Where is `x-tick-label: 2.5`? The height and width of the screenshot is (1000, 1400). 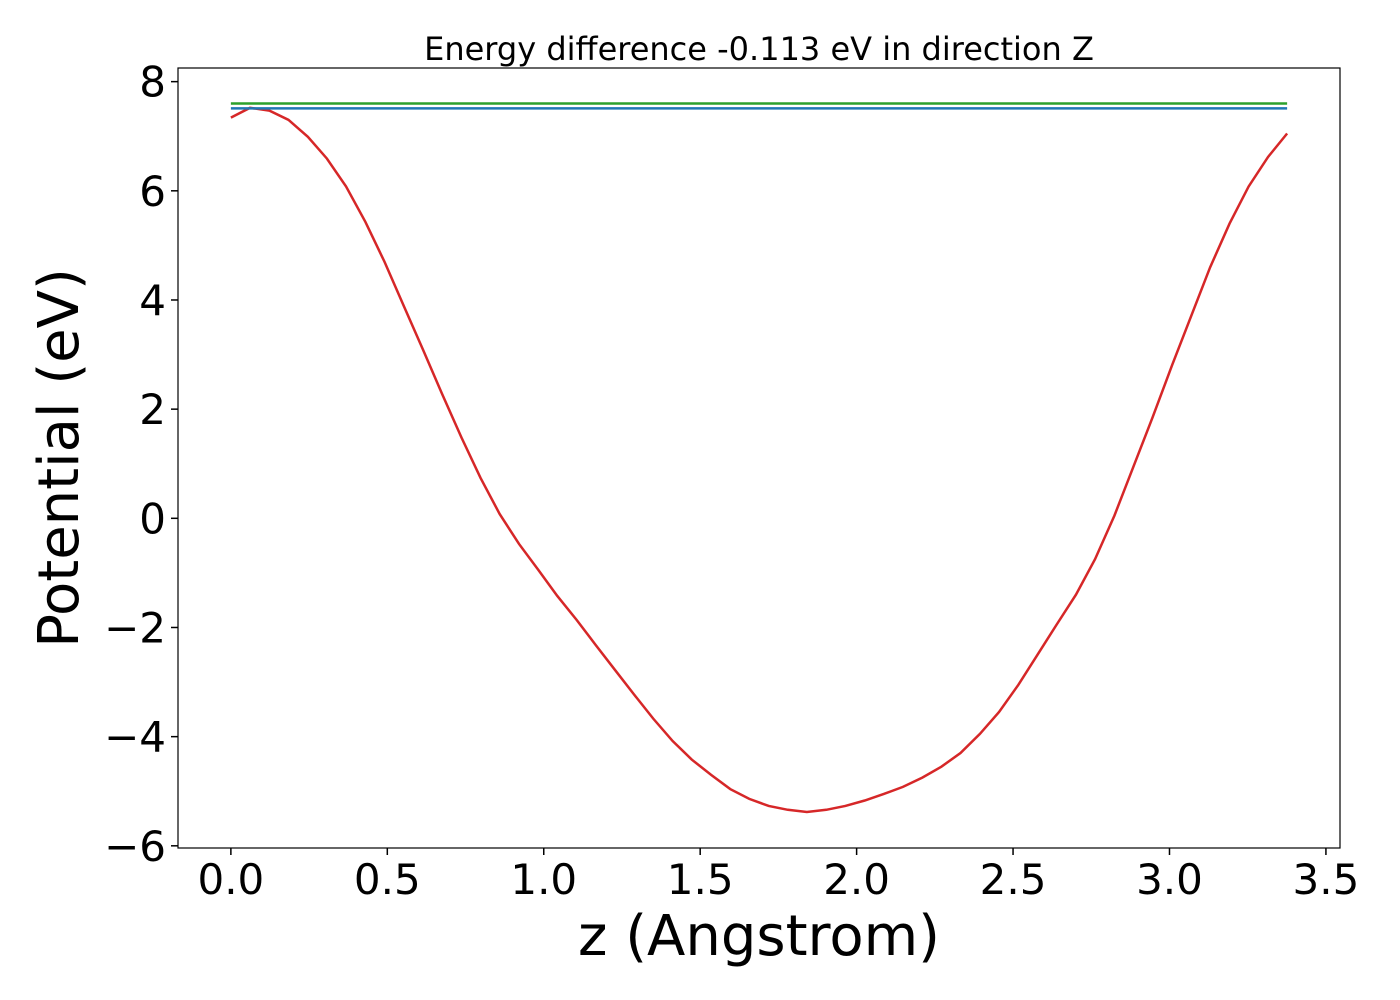
x-tick-label: 2.5 is located at coordinates (1013, 879).